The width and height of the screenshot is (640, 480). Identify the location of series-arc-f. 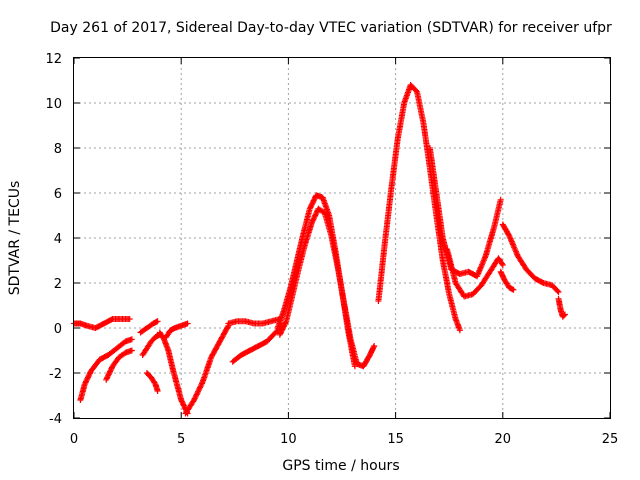
(152, 382).